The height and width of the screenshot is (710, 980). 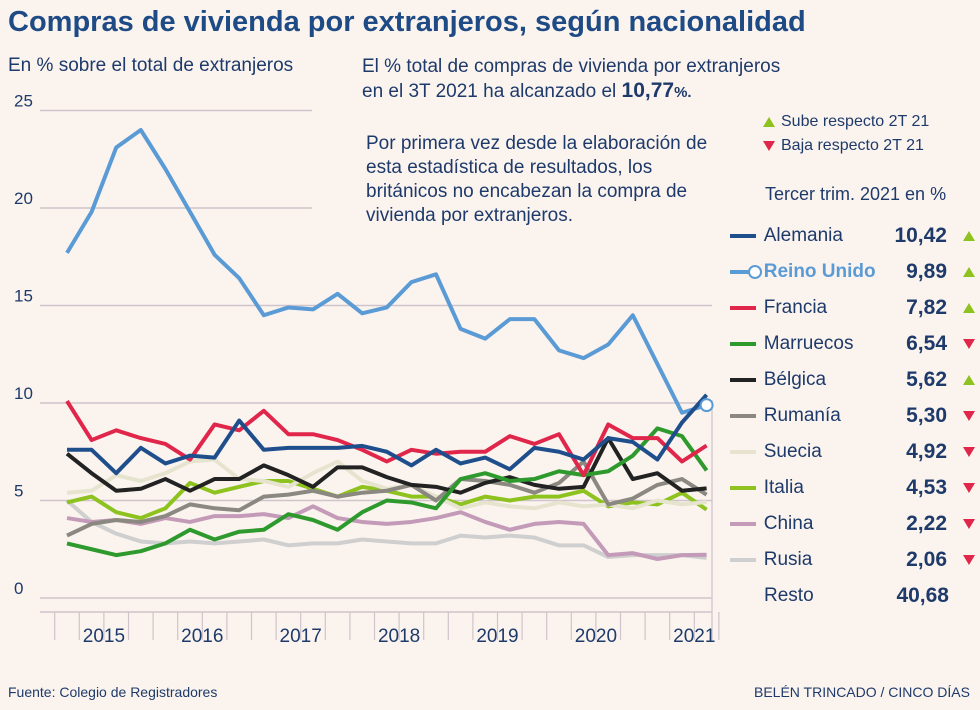 I want to click on key-down: Baja respecto 2T 21, so click(x=868, y=146).